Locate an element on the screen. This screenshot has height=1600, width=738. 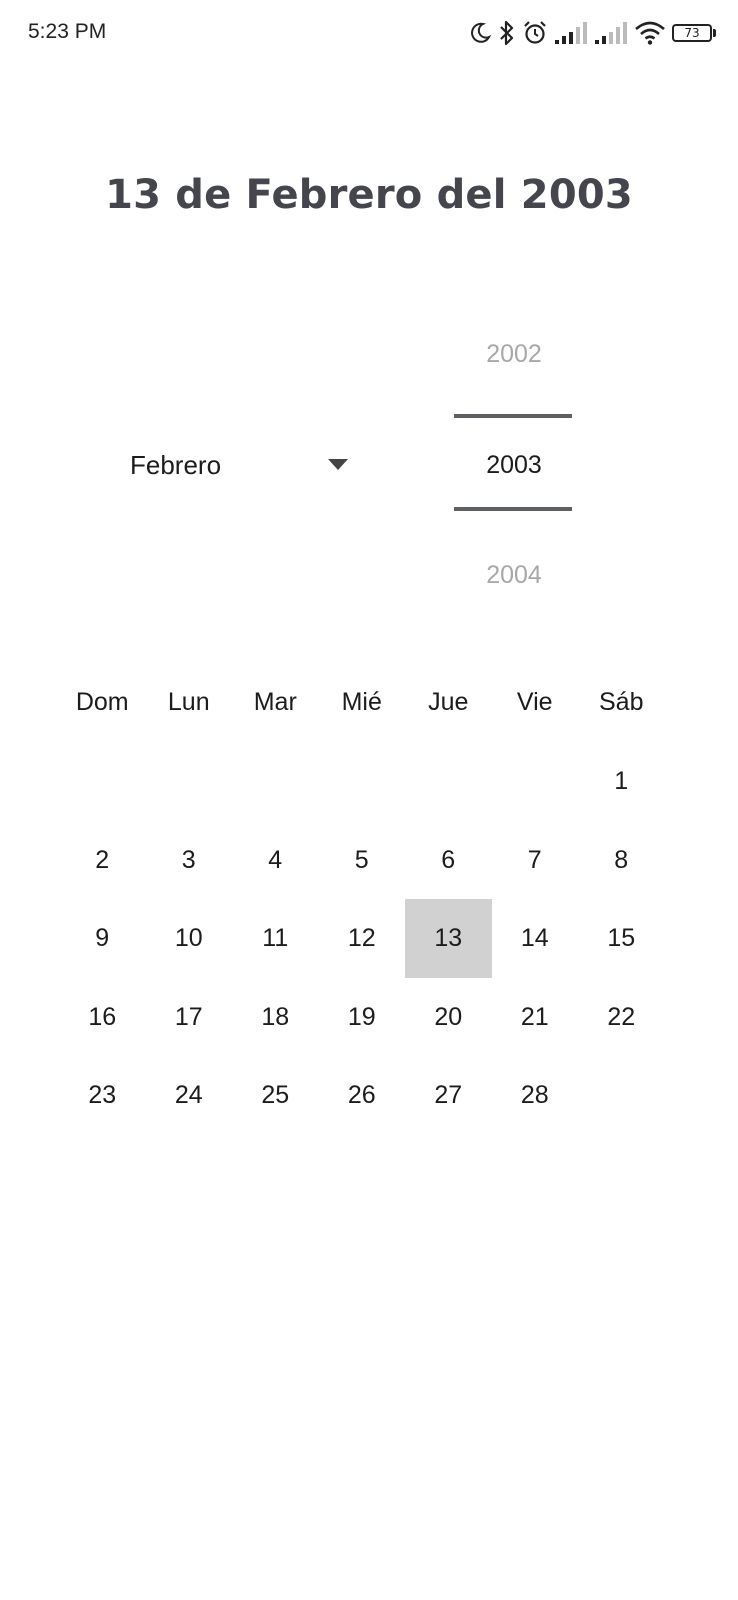
weekday-header-row: Dom Lun Mar Mié Jue Vie Sáb is located at coordinates (362, 702).